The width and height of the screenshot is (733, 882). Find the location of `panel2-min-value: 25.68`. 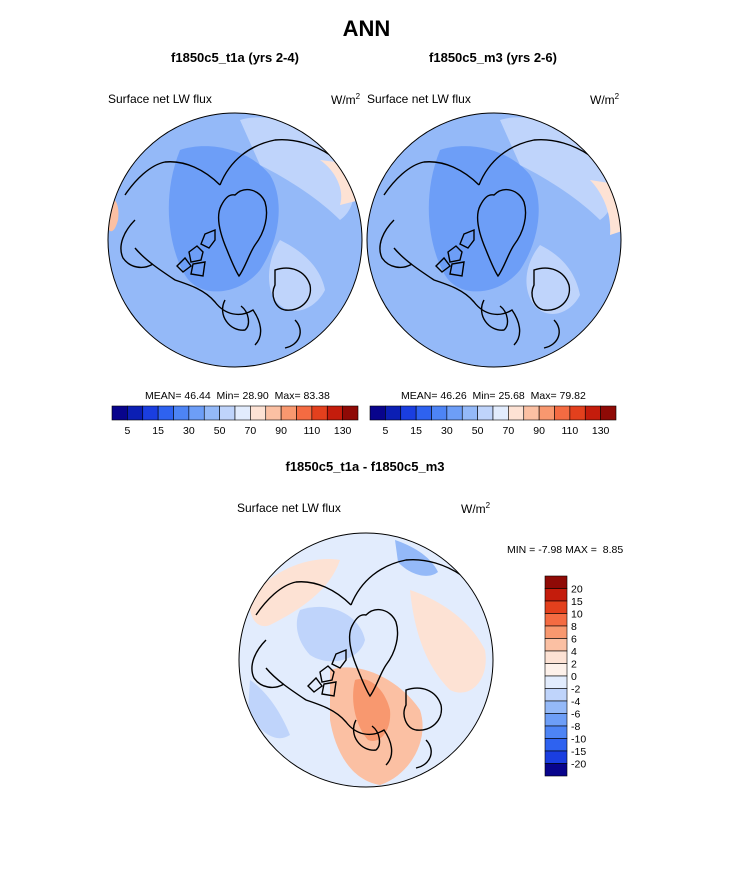

panel2-min-value: 25.68 is located at coordinates (511, 396).